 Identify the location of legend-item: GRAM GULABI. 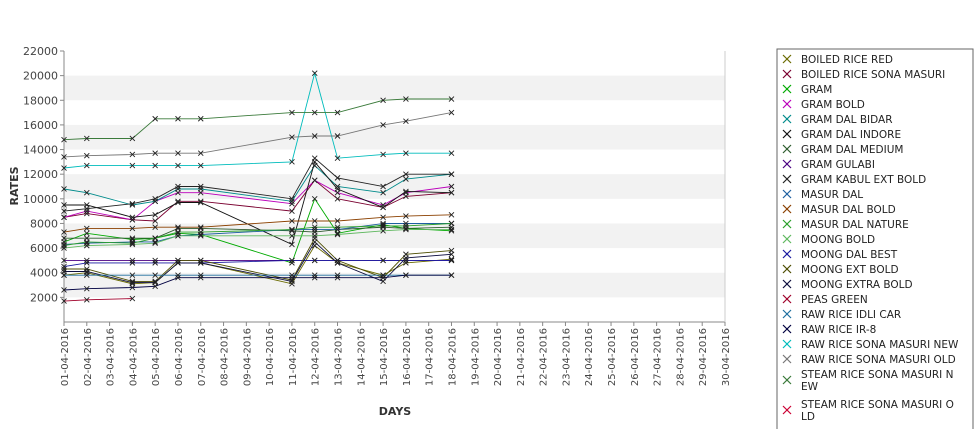
(828, 165).